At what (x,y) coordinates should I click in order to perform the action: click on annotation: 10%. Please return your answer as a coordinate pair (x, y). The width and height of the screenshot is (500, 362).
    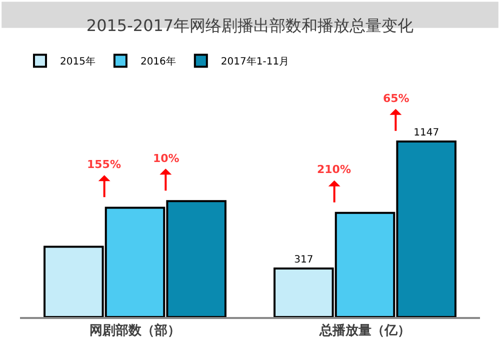
    Looking at the image, I should click on (166, 158).